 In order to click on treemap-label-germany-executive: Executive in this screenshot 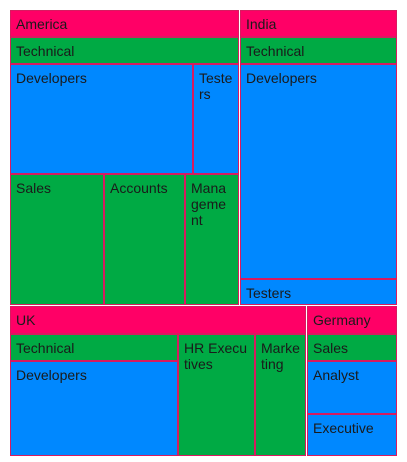, I will do `click(343, 428)`.